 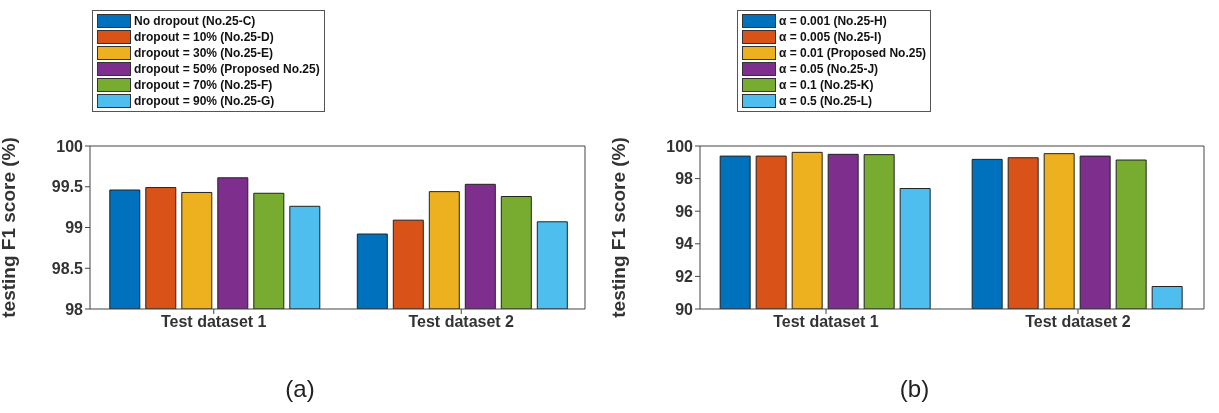 What do you see at coordinates (203, 85) in the screenshot?
I see `legend-label: dropout = 70% (No.25-F)` at bounding box center [203, 85].